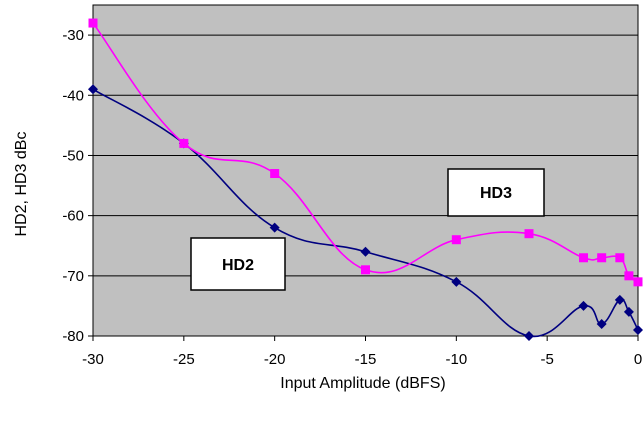  What do you see at coordinates (184, 359) in the screenshot?
I see `x-tick-label: -25` at bounding box center [184, 359].